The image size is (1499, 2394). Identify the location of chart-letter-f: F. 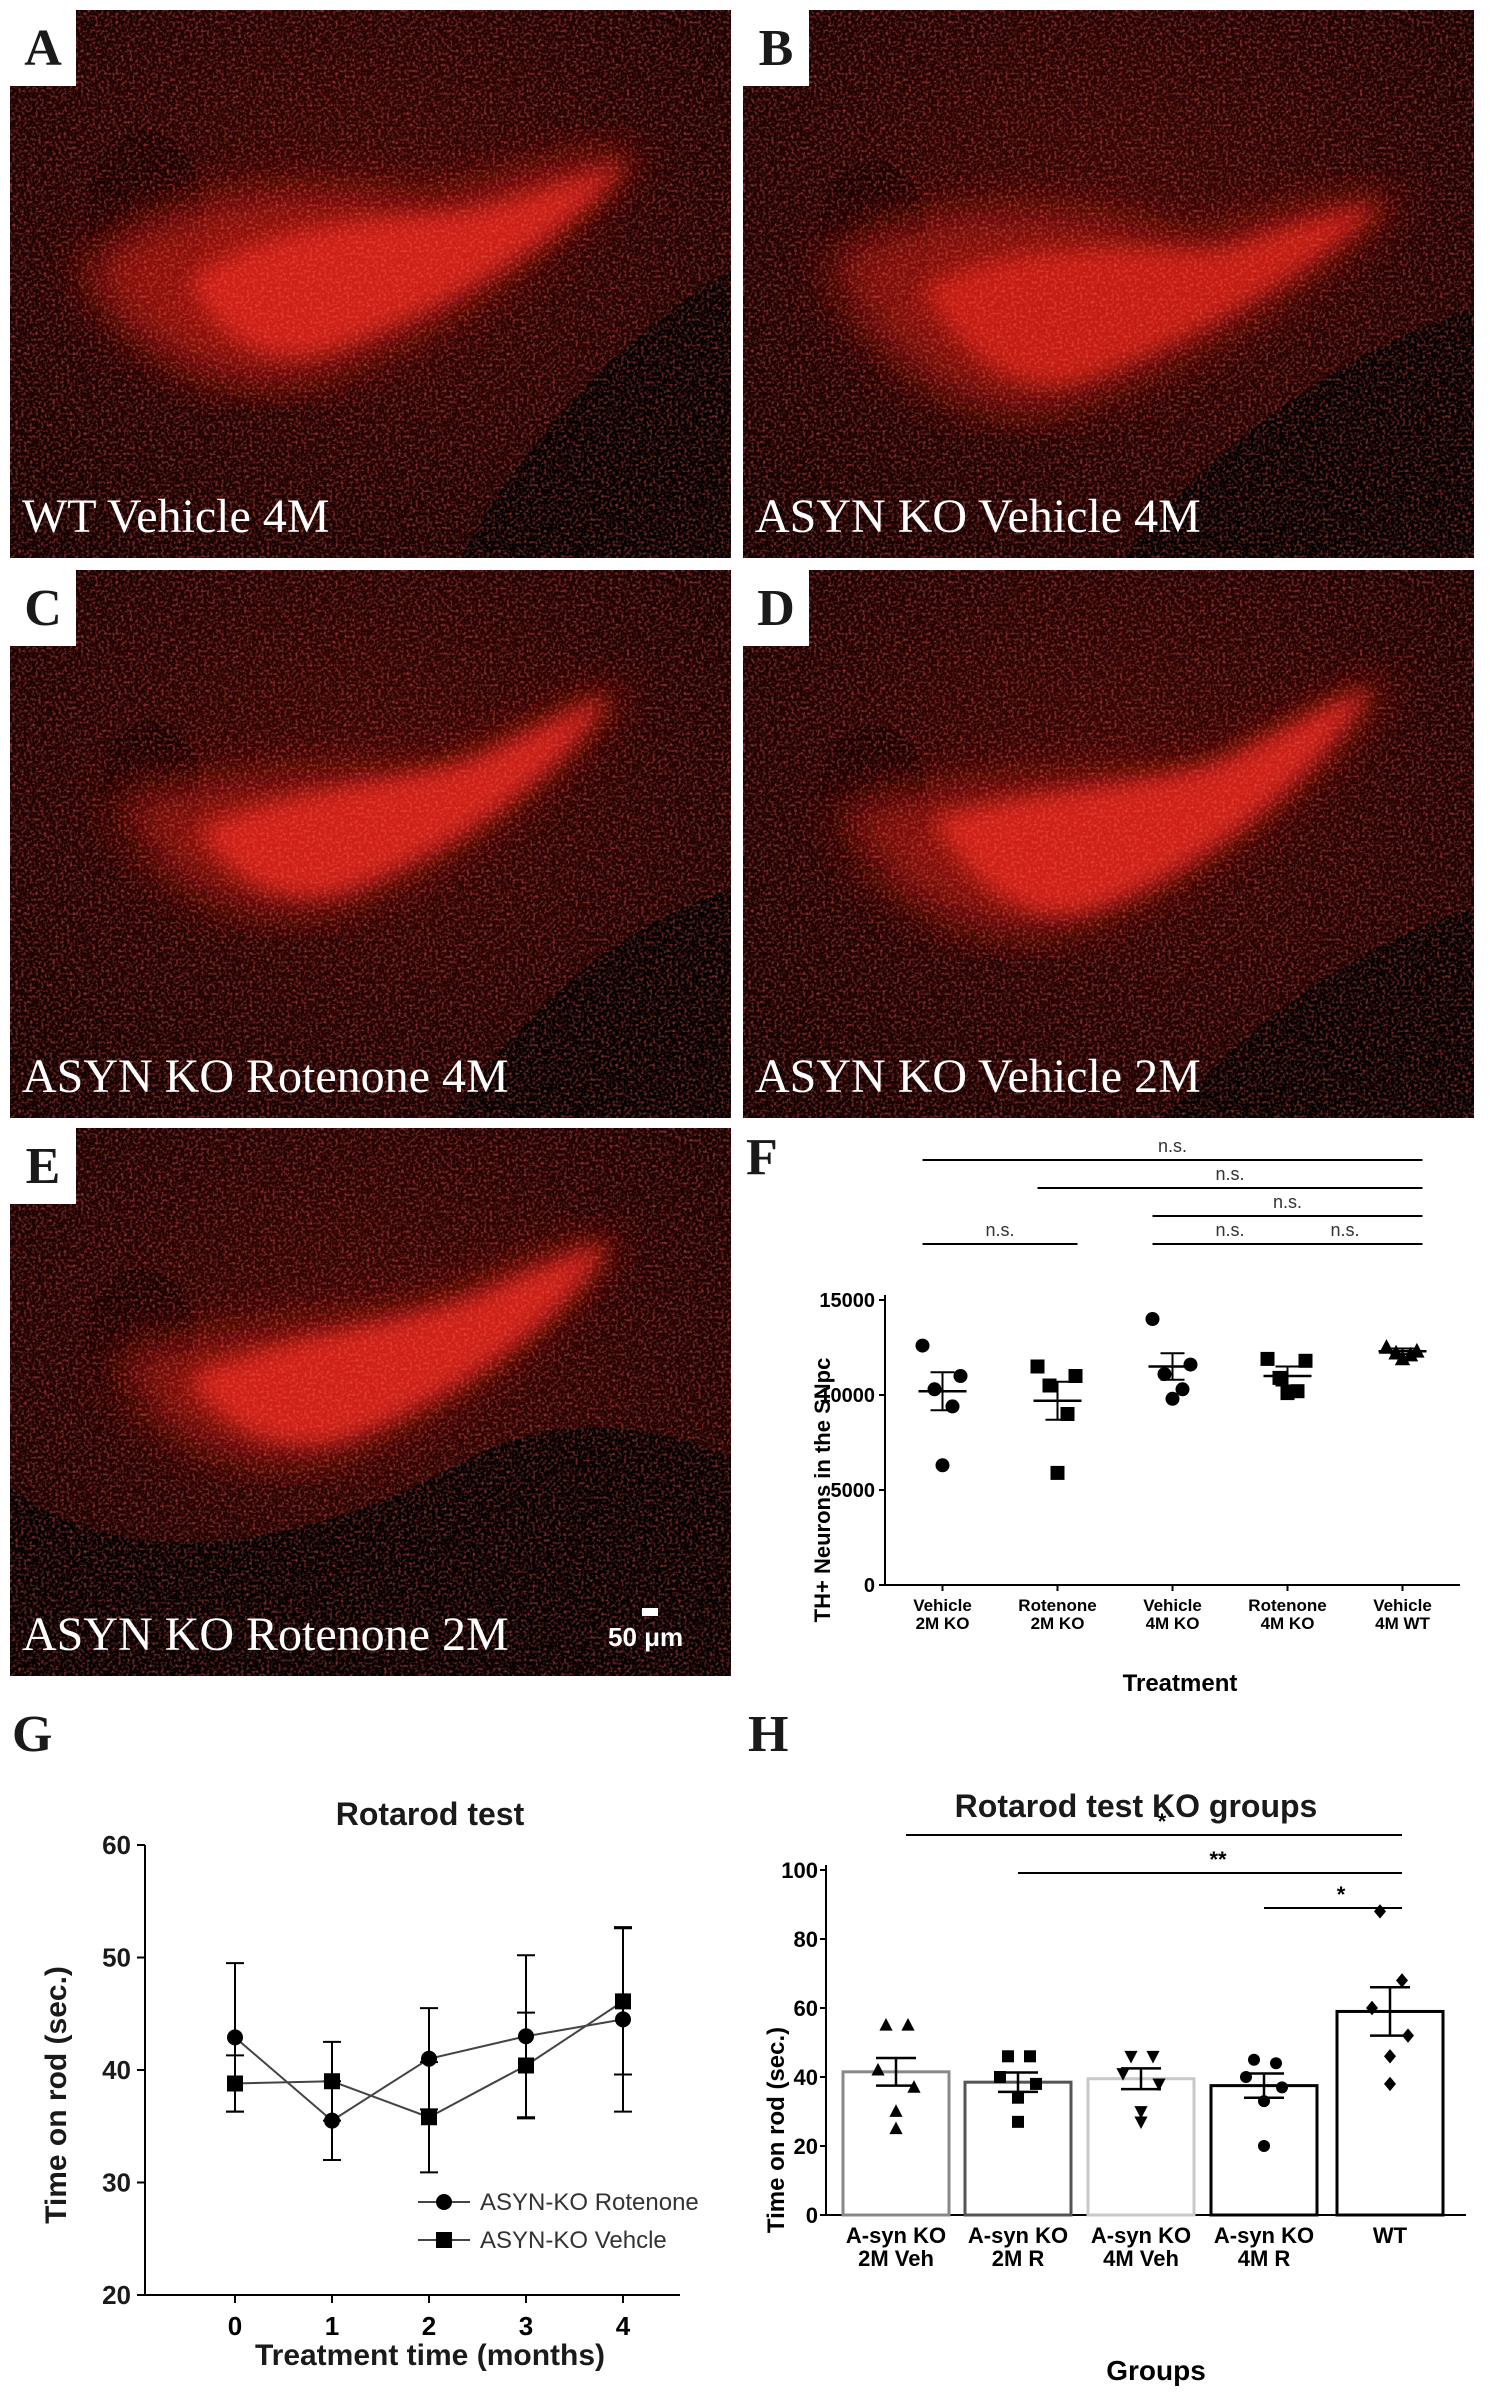
(762, 1157).